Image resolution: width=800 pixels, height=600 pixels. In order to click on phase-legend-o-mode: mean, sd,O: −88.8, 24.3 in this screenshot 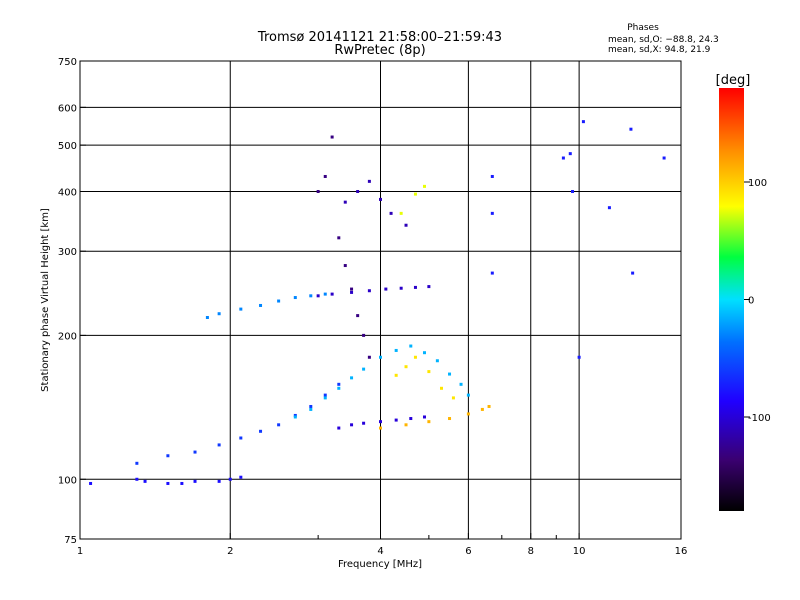, I will do `click(663, 40)`.